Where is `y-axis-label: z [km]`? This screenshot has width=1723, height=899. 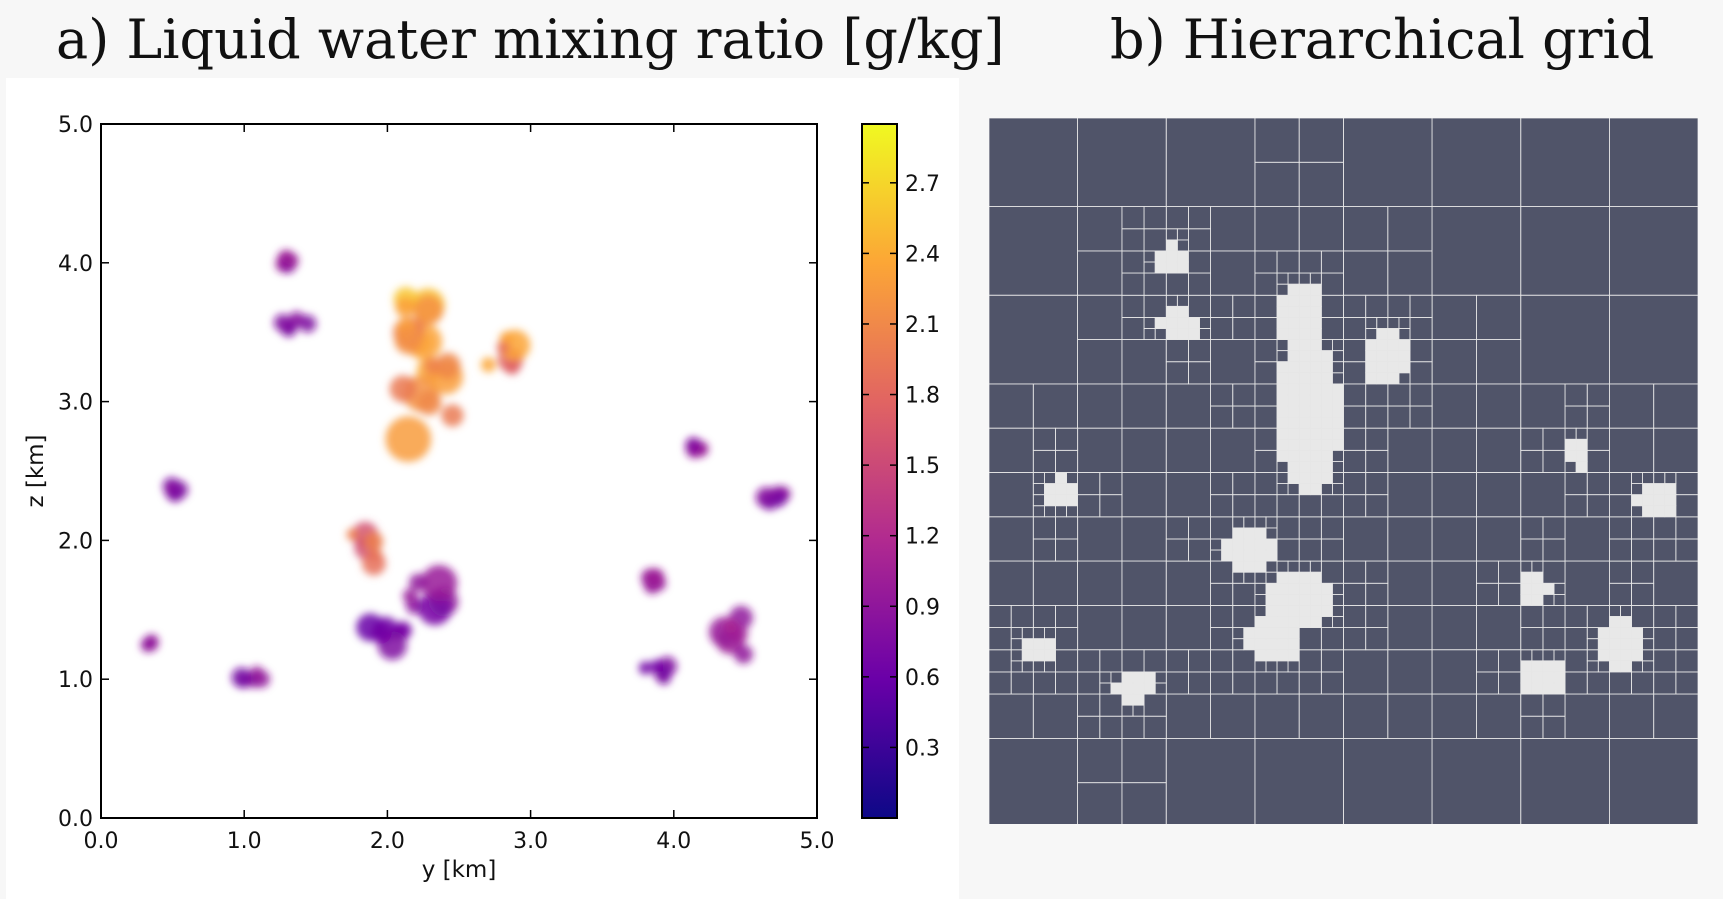
y-axis-label: z [km] is located at coordinates (36, 470).